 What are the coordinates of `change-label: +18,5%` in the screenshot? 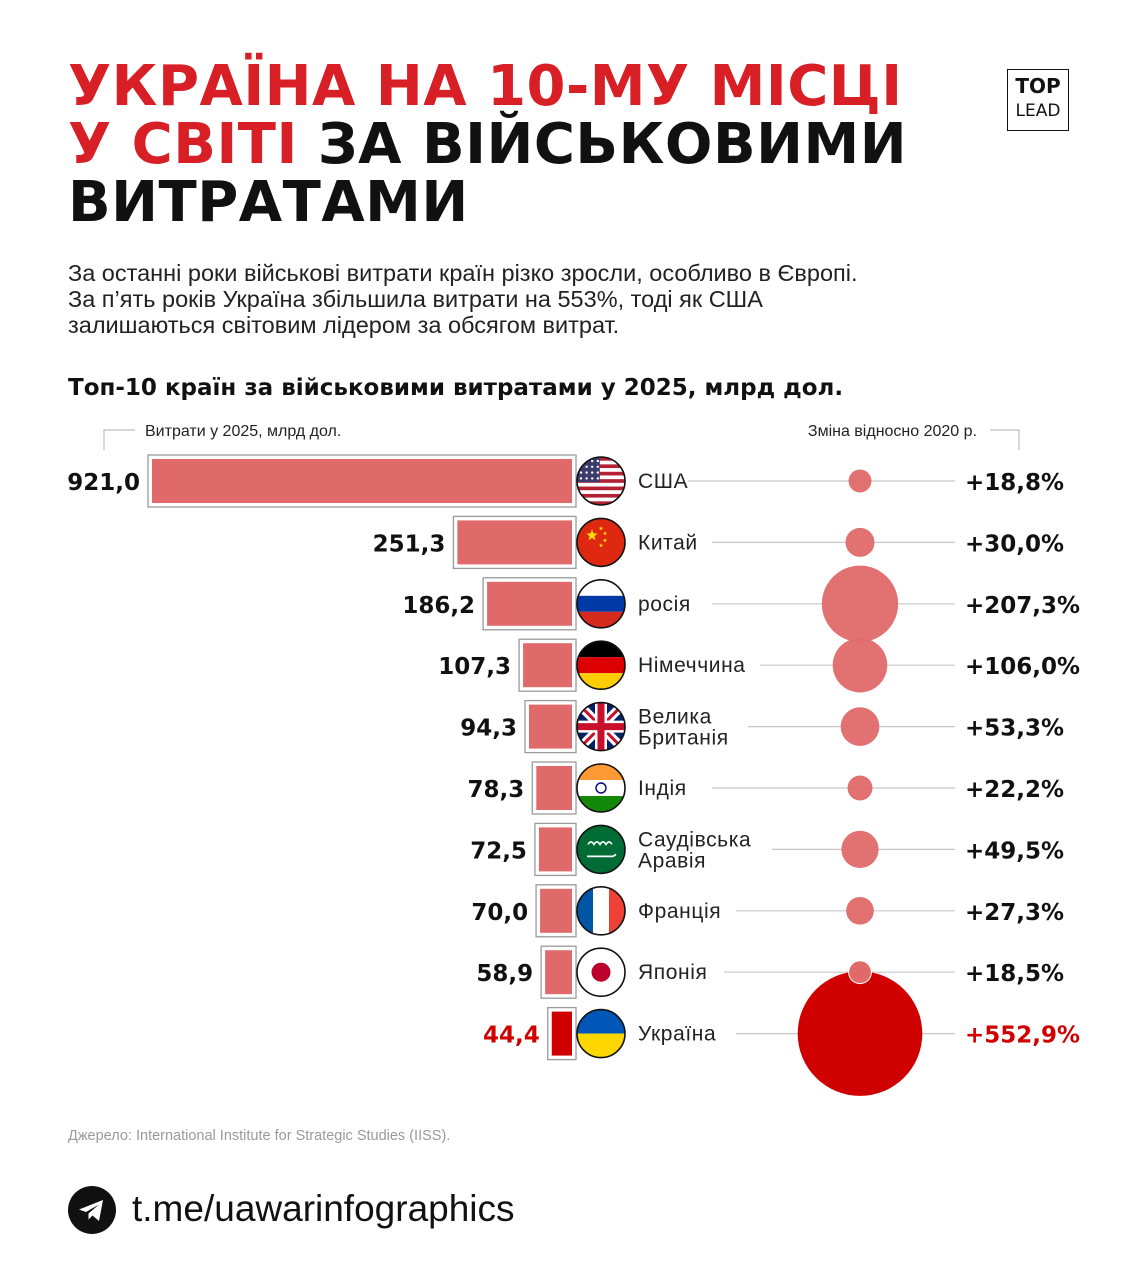 It's located at (1014, 974).